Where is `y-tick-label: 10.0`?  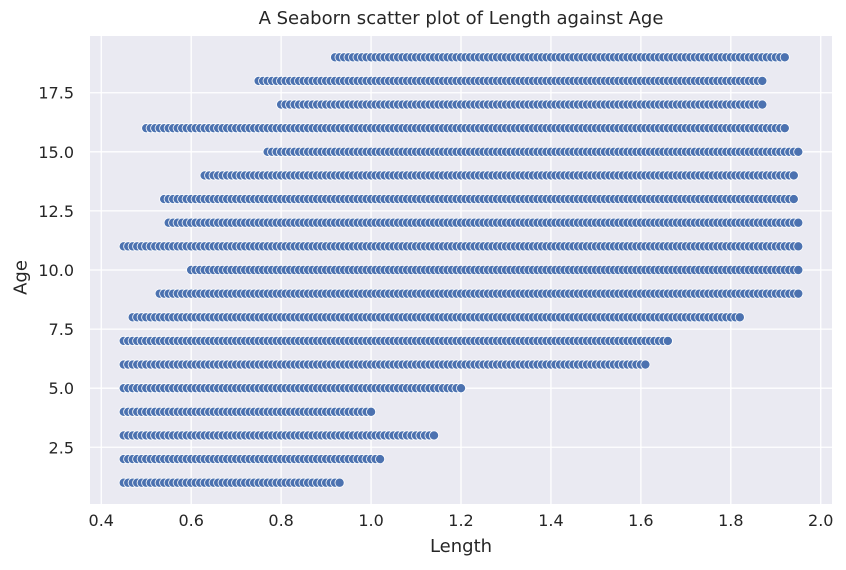
y-tick-label: 10.0 is located at coordinates (56, 270).